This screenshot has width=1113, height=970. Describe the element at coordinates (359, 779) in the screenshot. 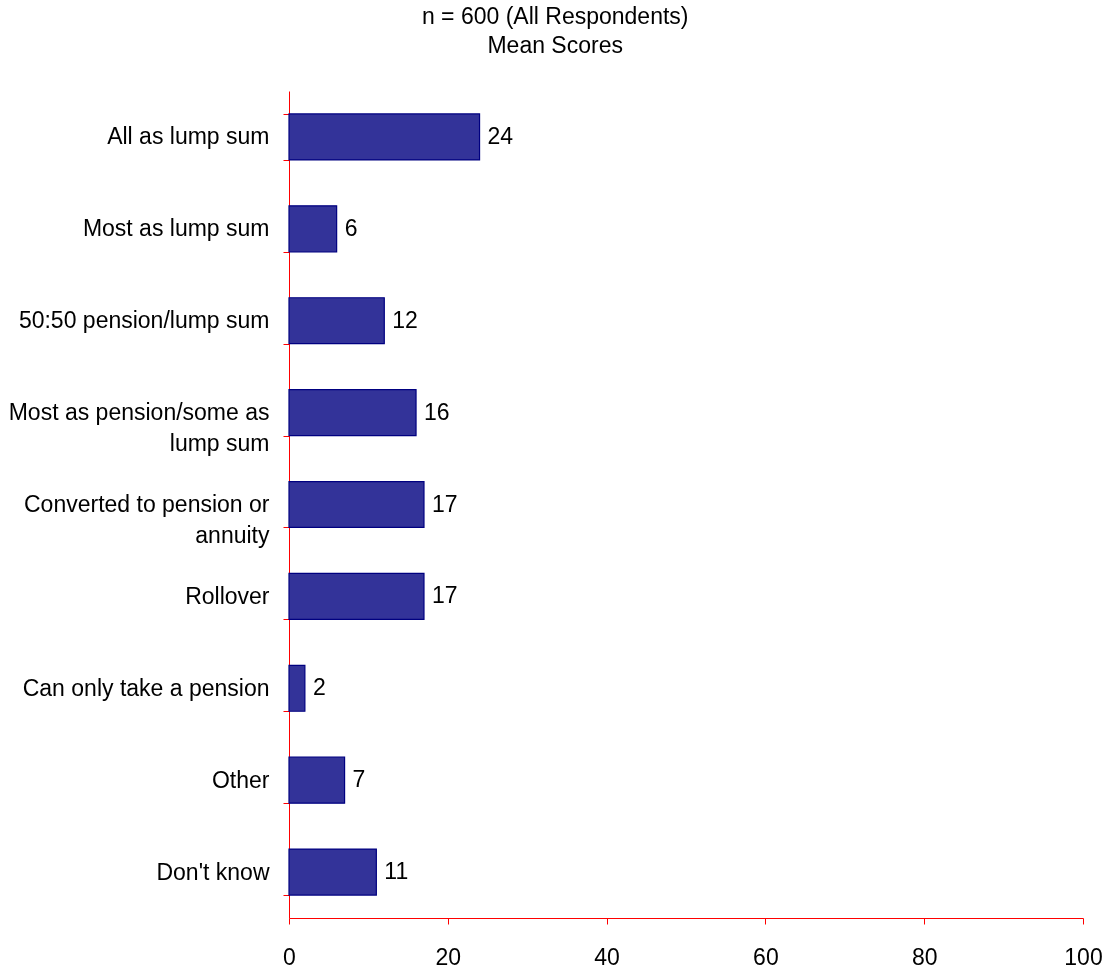

I see `data-label: 7` at that location.